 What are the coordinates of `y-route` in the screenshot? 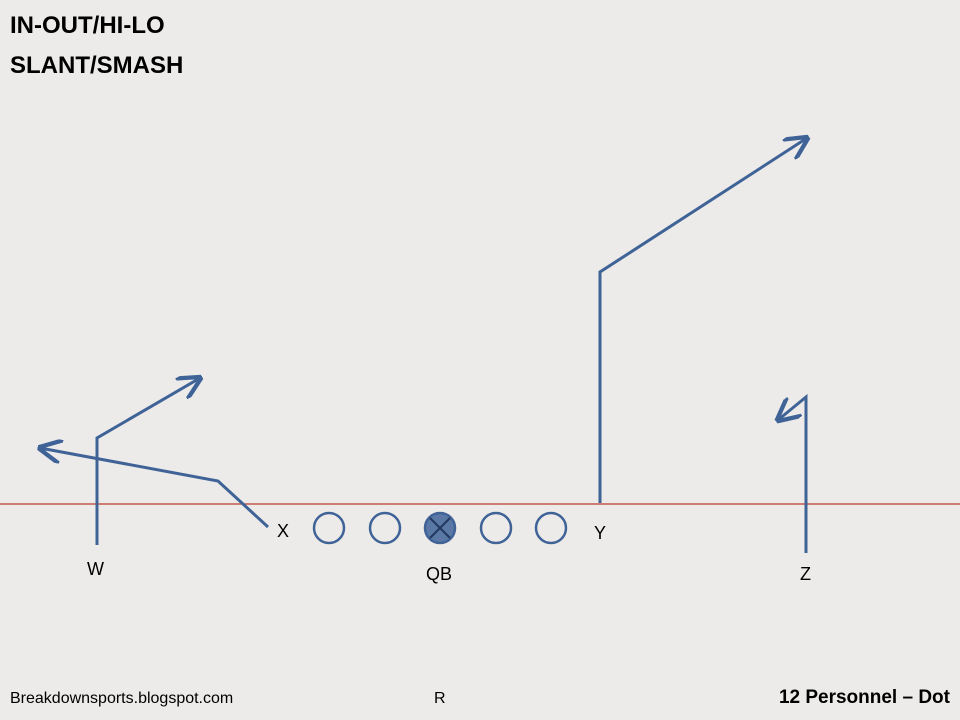 It's located at (702, 320).